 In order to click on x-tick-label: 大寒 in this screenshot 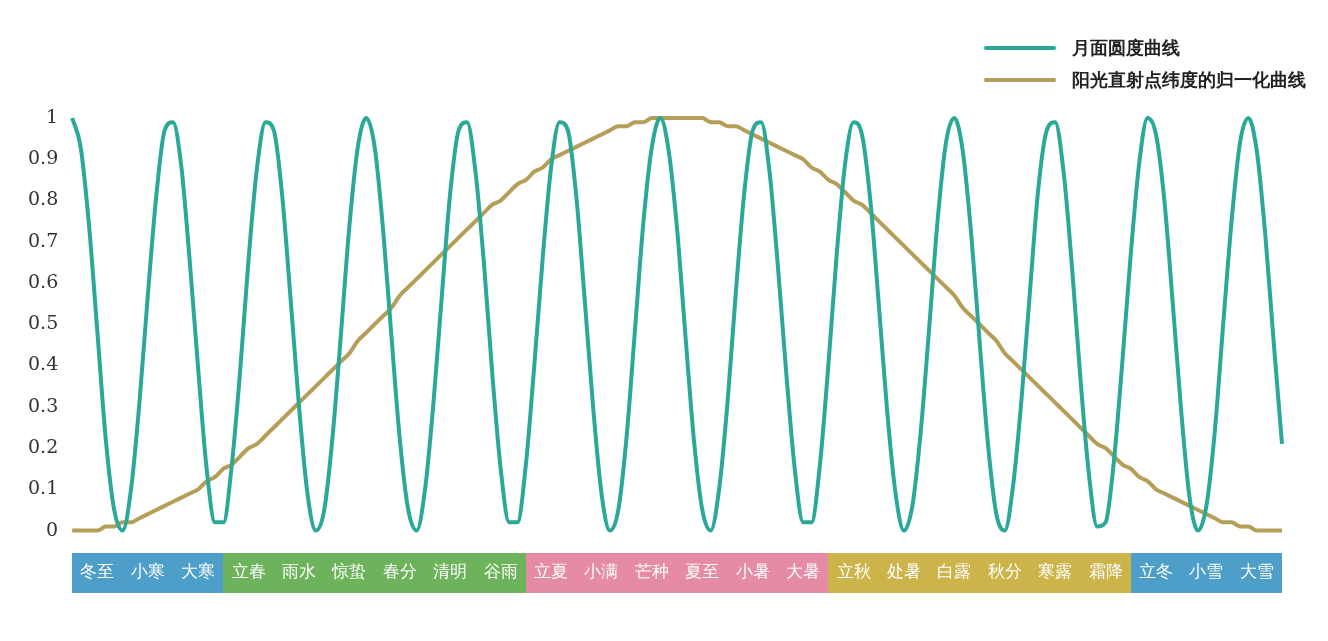, I will do `click(198, 571)`.